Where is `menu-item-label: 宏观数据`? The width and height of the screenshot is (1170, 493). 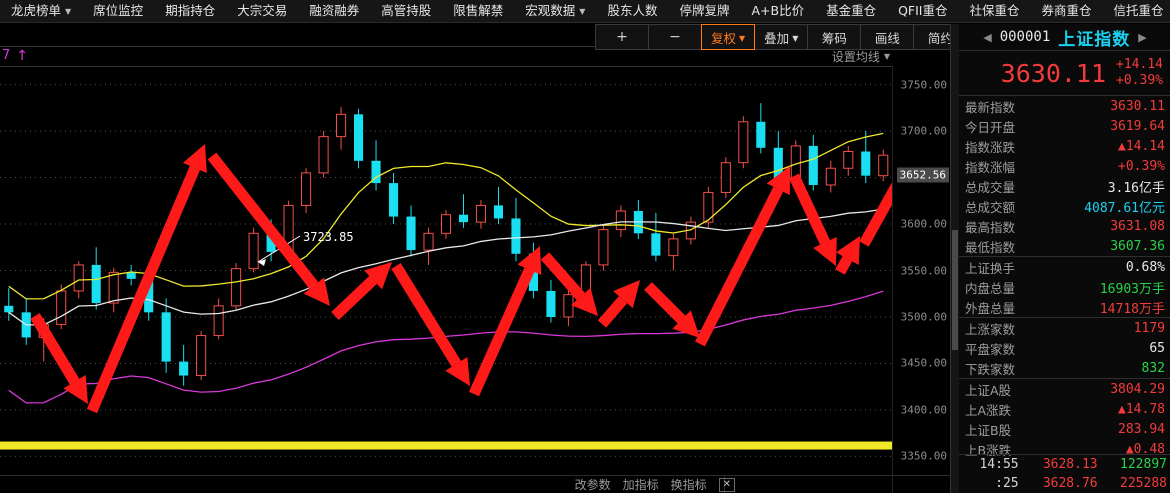 menu-item-label: 宏观数据 is located at coordinates (550, 10).